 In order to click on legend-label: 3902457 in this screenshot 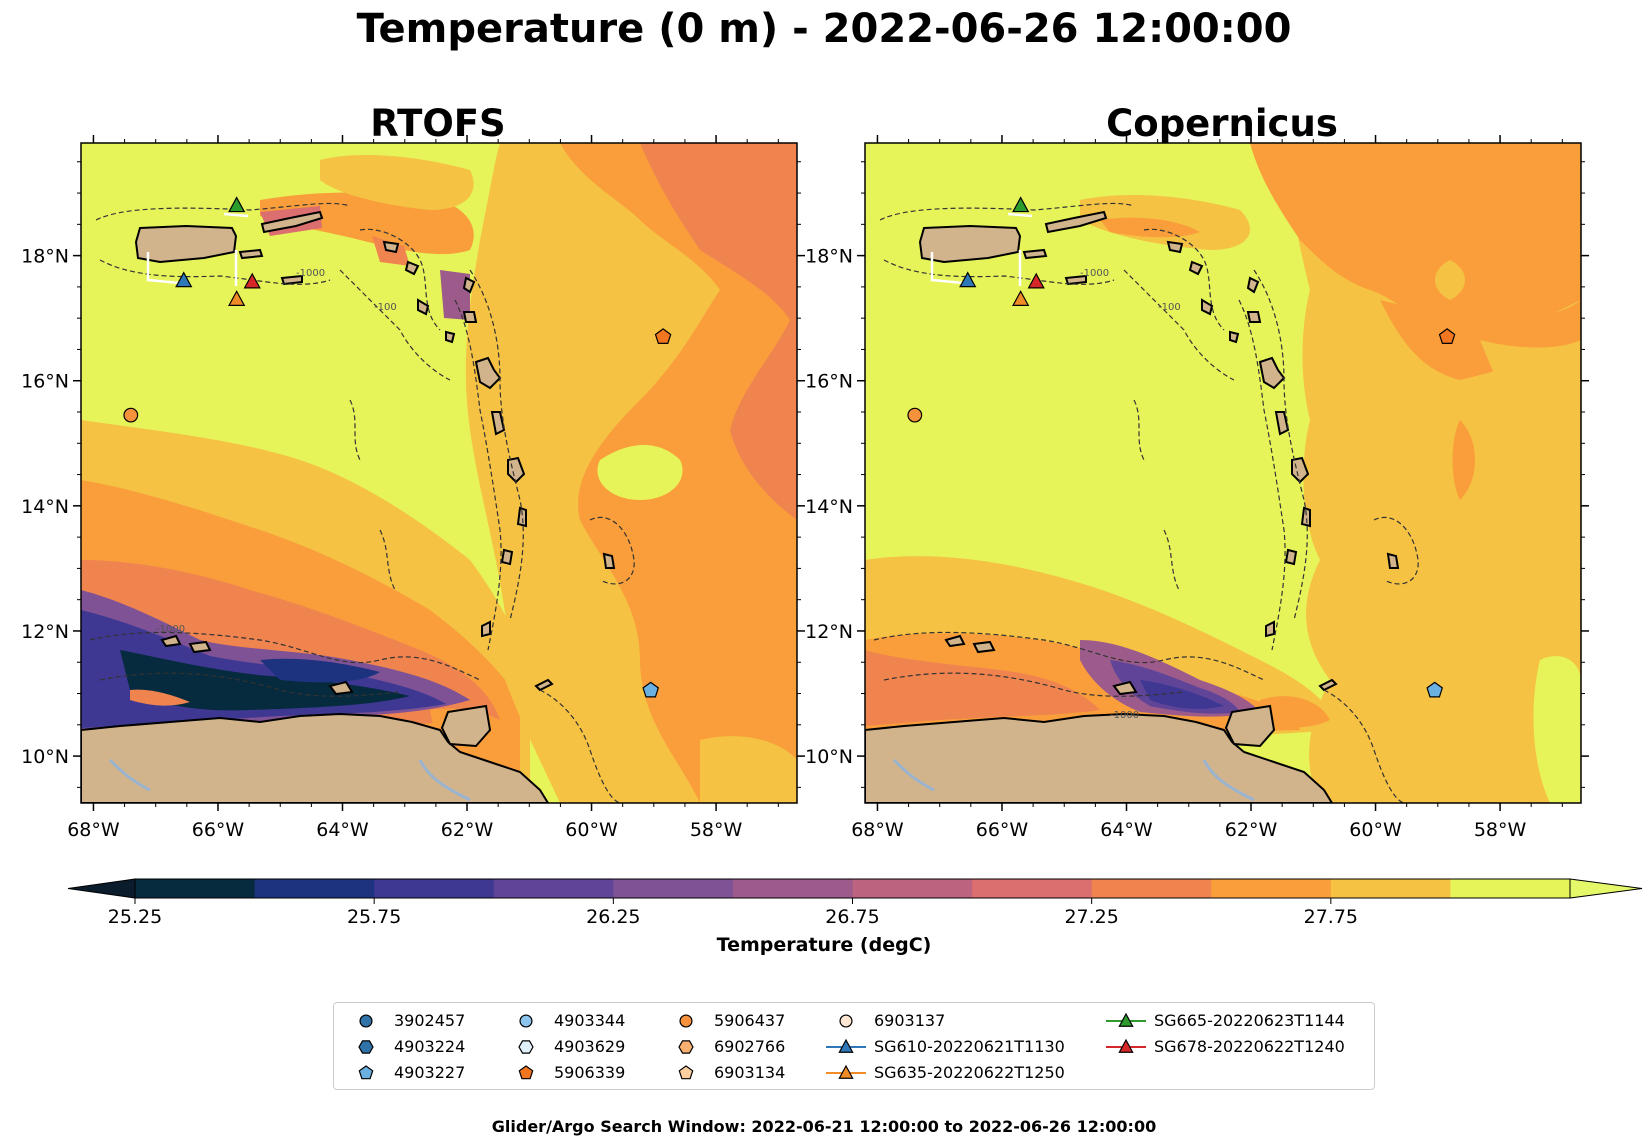, I will do `click(430, 1020)`.